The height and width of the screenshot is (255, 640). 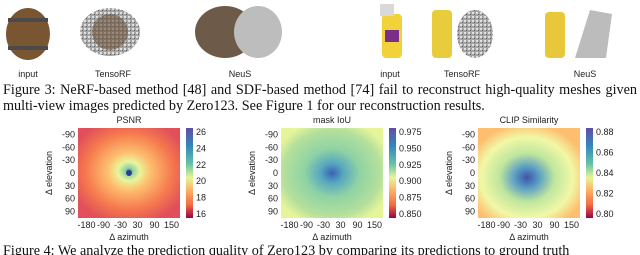 What do you see at coordinates (129, 120) in the screenshot?
I see `panel-title: PSNR` at bounding box center [129, 120].